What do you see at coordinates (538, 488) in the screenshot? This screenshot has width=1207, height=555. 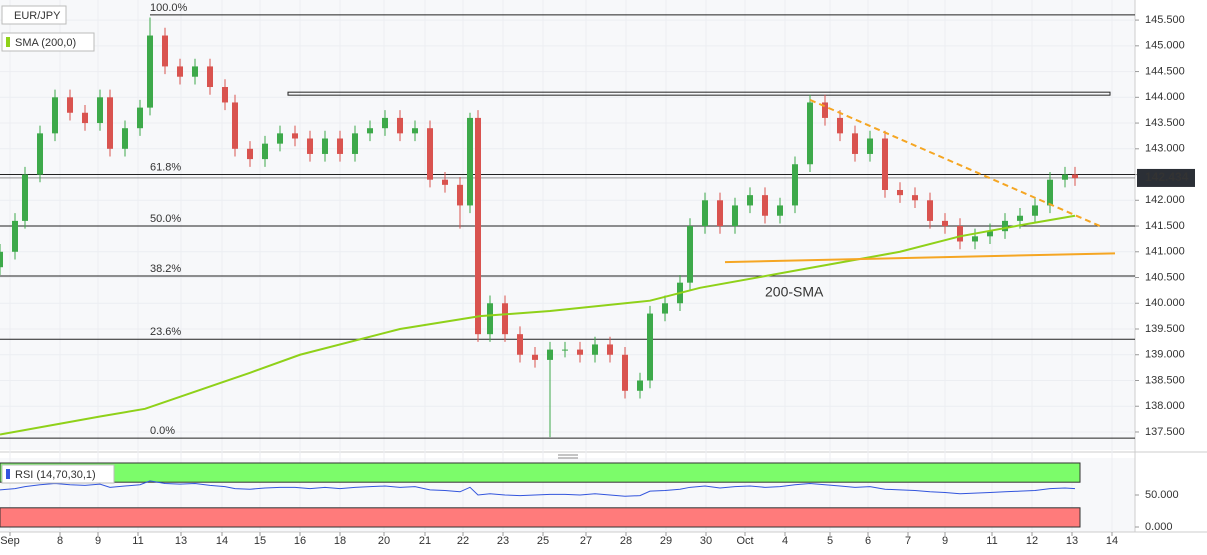 I see `rsi-line` at bounding box center [538, 488].